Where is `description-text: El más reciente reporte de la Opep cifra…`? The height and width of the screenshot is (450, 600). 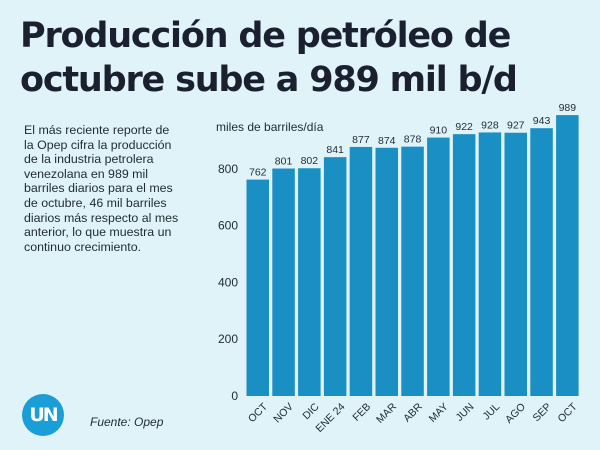 description-text: El más reciente reporte de la Opep cifra… is located at coordinates (112, 188).